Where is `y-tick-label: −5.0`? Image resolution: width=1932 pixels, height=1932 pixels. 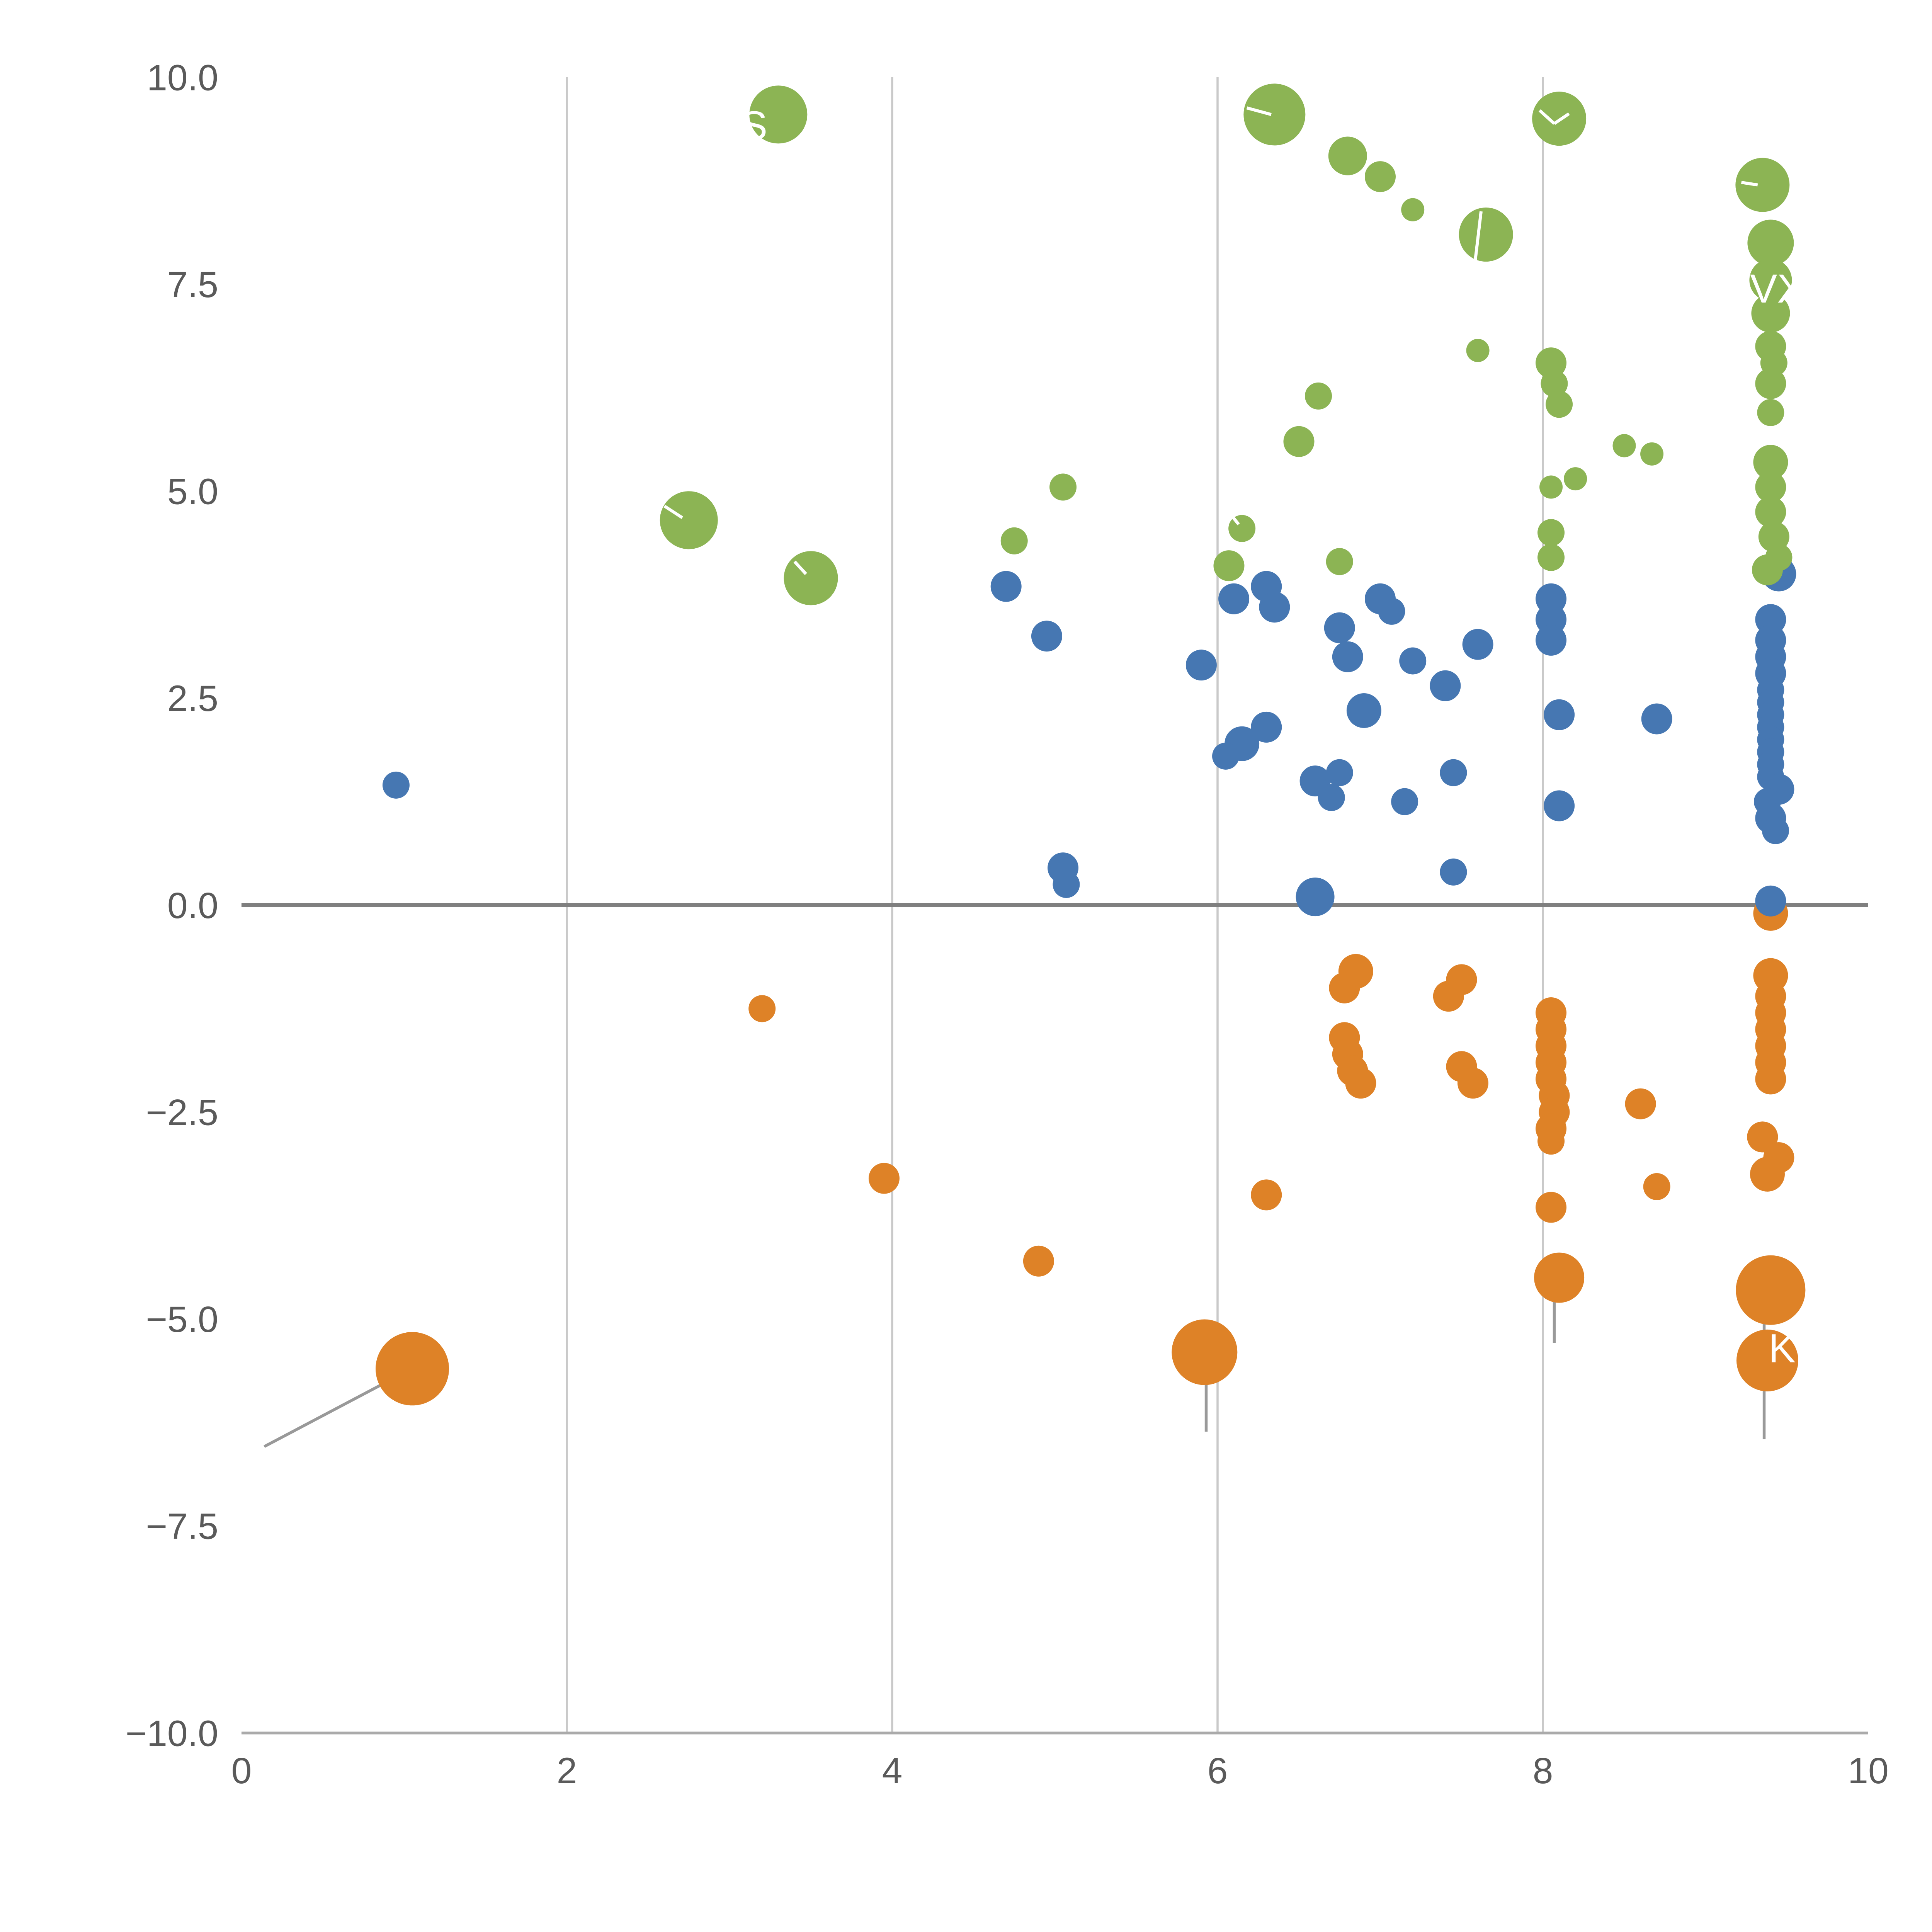
y-tick-label: −5.0 is located at coordinates (182, 1319).